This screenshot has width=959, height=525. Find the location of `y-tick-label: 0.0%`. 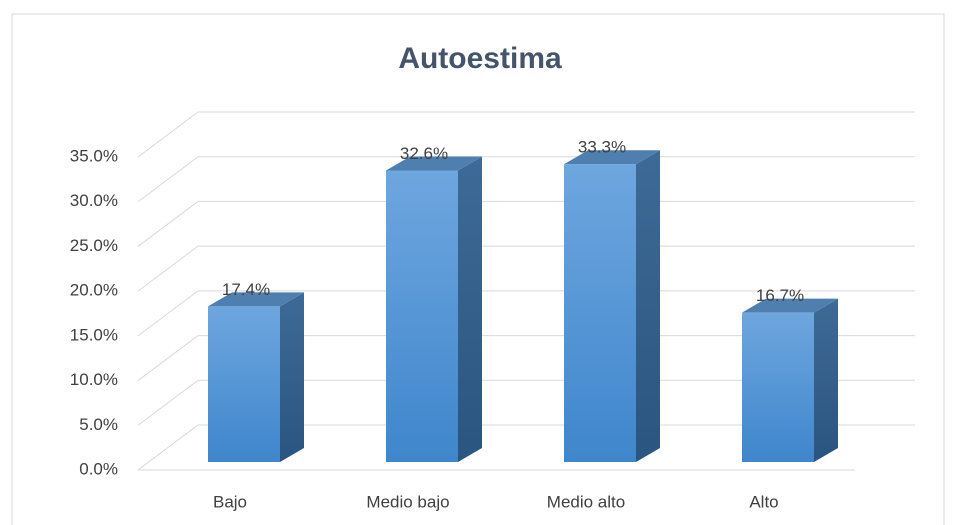

y-tick-label: 0.0% is located at coordinates (98, 468).